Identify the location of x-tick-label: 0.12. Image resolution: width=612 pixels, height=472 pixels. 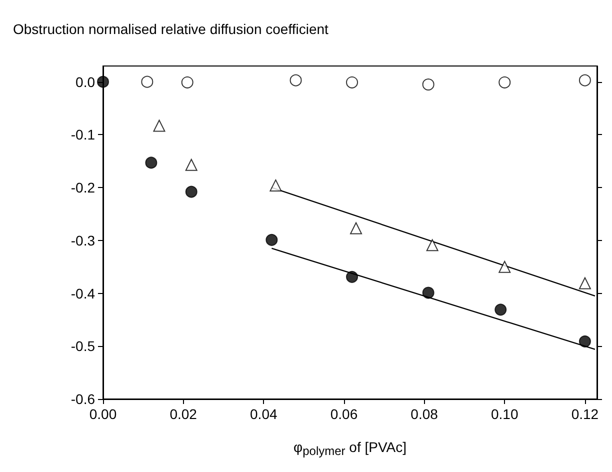
(585, 414).